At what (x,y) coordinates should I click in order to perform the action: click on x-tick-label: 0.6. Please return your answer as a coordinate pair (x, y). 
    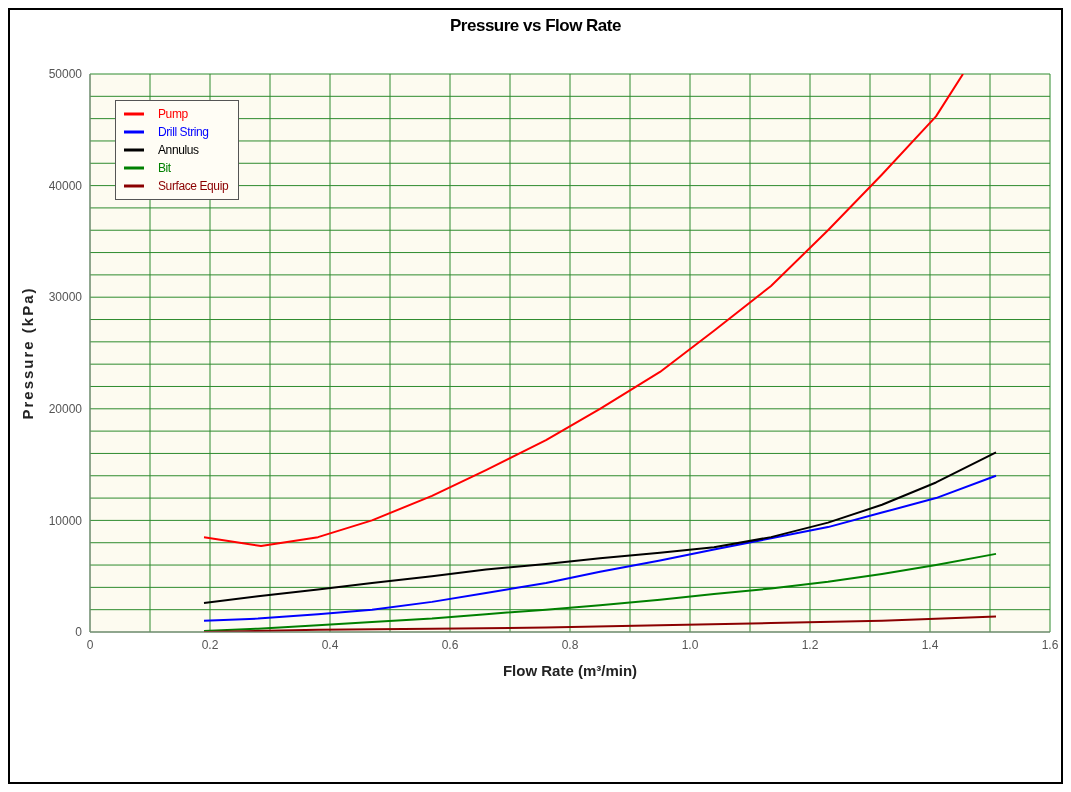
    Looking at the image, I should click on (450, 644).